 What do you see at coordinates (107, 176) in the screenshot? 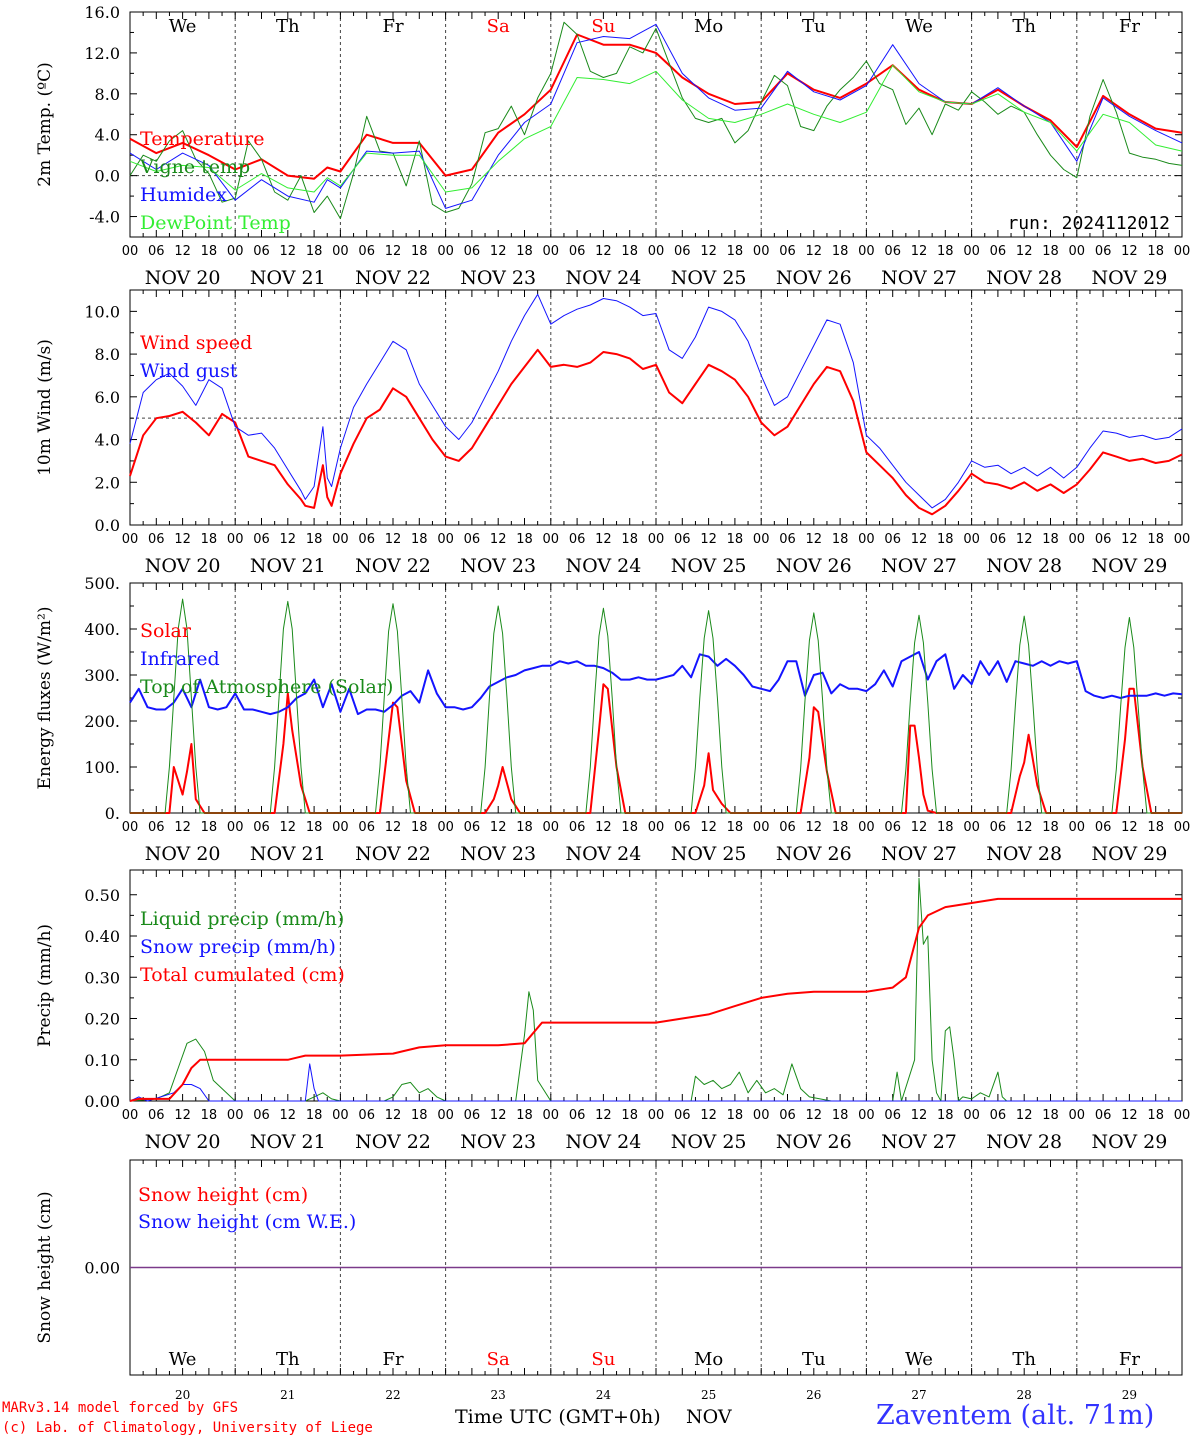
I see `y-tick-label: 0.0` at bounding box center [107, 176].